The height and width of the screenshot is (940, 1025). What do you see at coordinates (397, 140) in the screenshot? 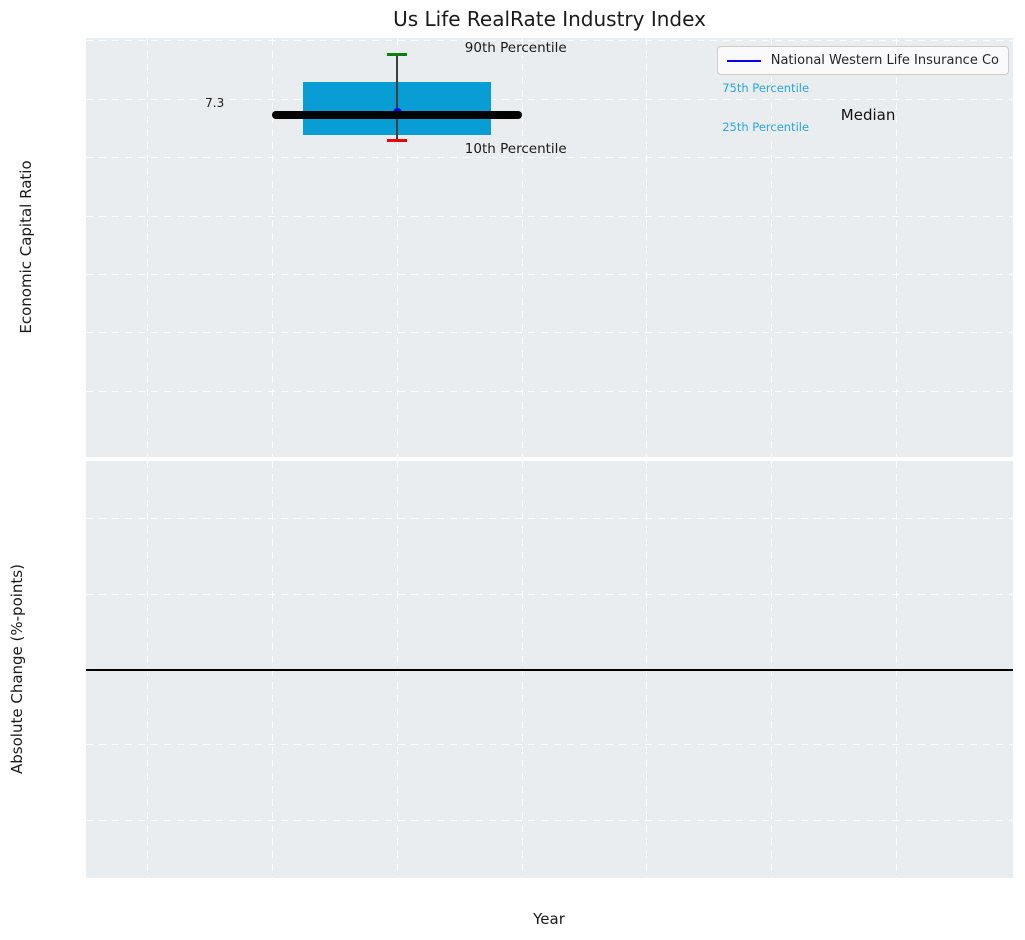
I see `p10-cap` at bounding box center [397, 140].